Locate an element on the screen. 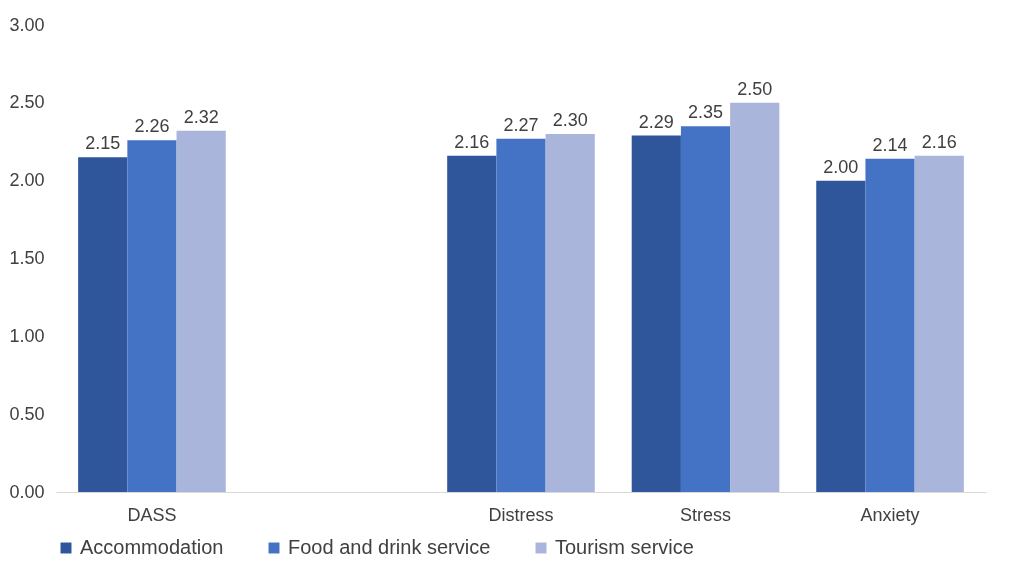 This screenshot has width=1012, height=584. data-label: 2.14 is located at coordinates (890, 144).